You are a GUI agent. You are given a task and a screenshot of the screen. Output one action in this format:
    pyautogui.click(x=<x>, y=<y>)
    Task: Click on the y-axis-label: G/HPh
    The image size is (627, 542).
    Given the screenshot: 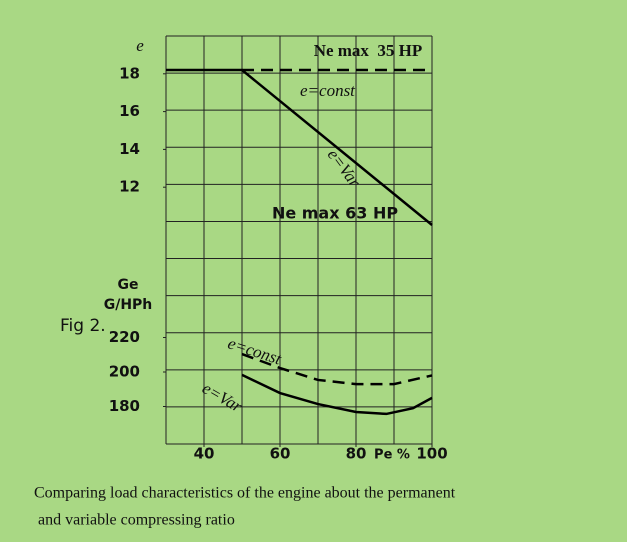 What is the action you would take?
    pyautogui.click(x=128, y=305)
    